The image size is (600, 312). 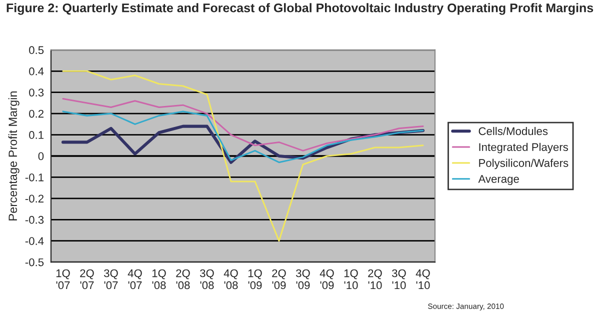 What do you see at coordinates (63, 279) in the screenshot?
I see `x-tick-label: 1Q '07` at bounding box center [63, 279].